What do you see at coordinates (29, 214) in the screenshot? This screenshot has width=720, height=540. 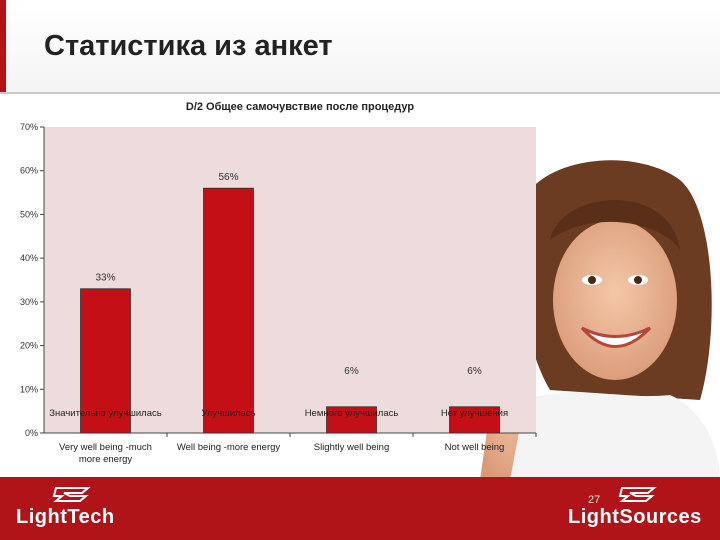 I see `y-tick-label: 50%` at bounding box center [29, 214].